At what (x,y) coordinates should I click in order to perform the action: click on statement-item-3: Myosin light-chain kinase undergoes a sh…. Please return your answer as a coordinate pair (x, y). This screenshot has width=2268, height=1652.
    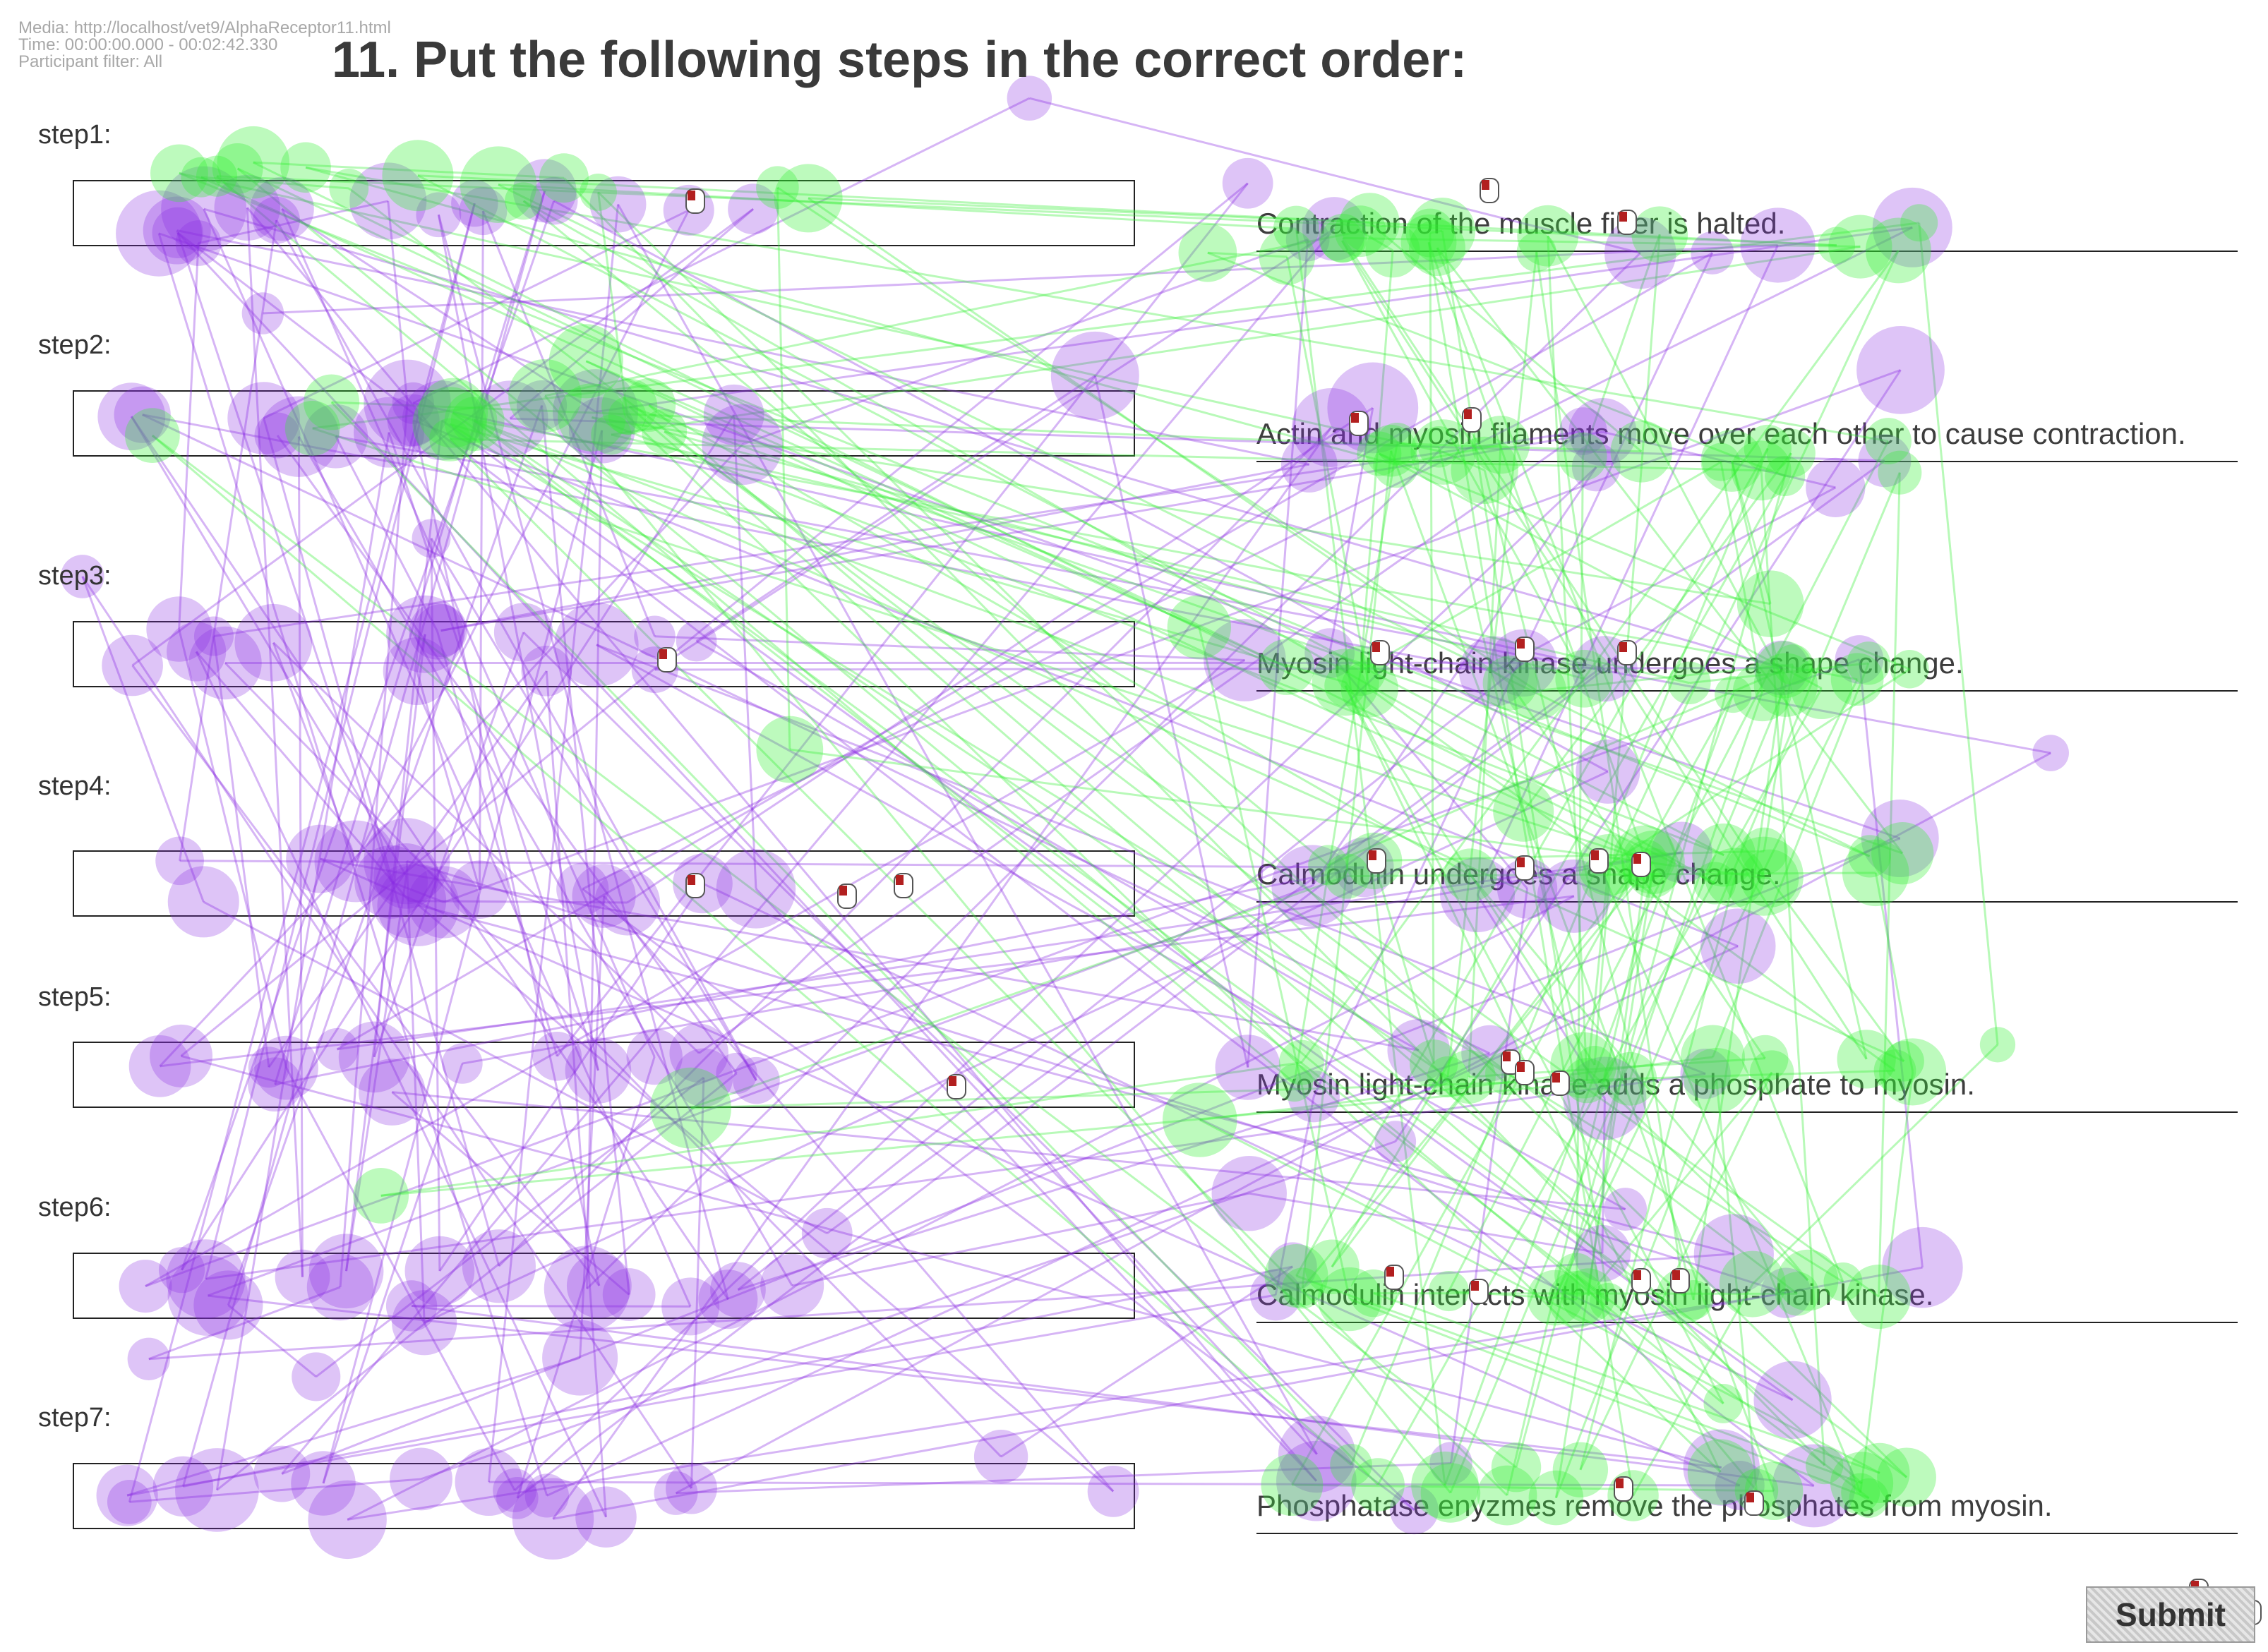
    Looking at the image, I should click on (1747, 663).